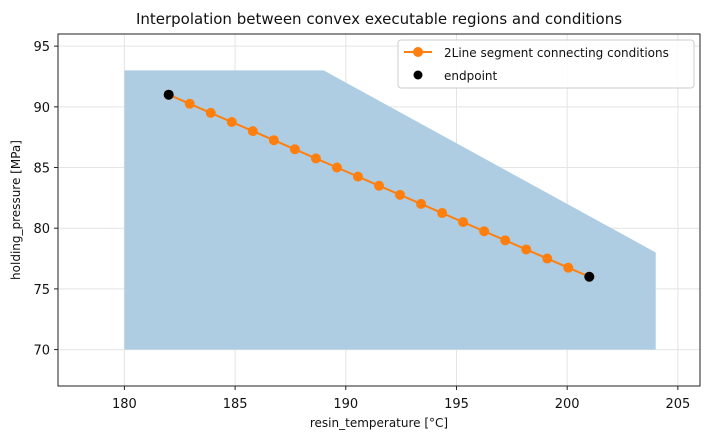  I want to click on y-axis-label: holding_pressure [MPa], so click(16, 210).